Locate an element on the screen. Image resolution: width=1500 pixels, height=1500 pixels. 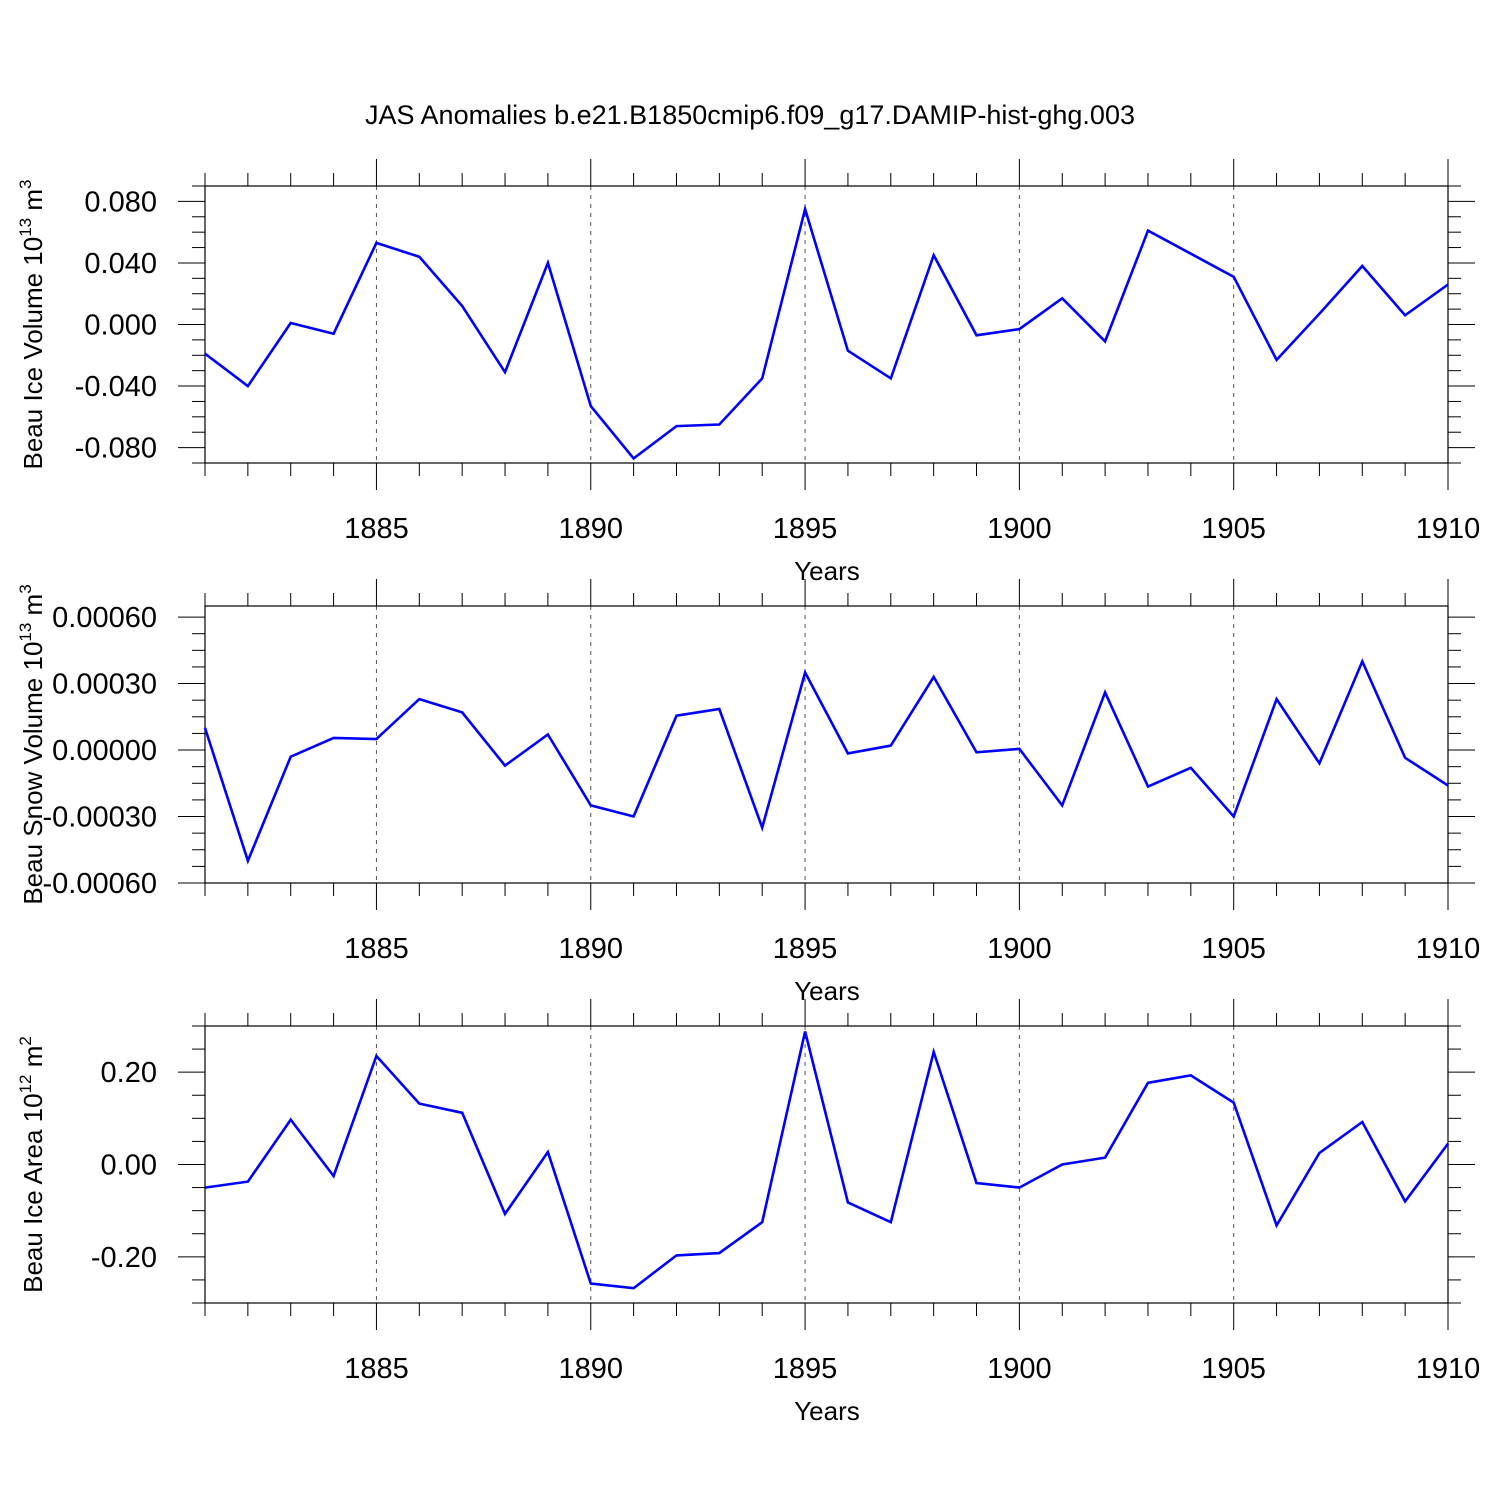
y-tick-label: 0.040 is located at coordinates (120, 264).